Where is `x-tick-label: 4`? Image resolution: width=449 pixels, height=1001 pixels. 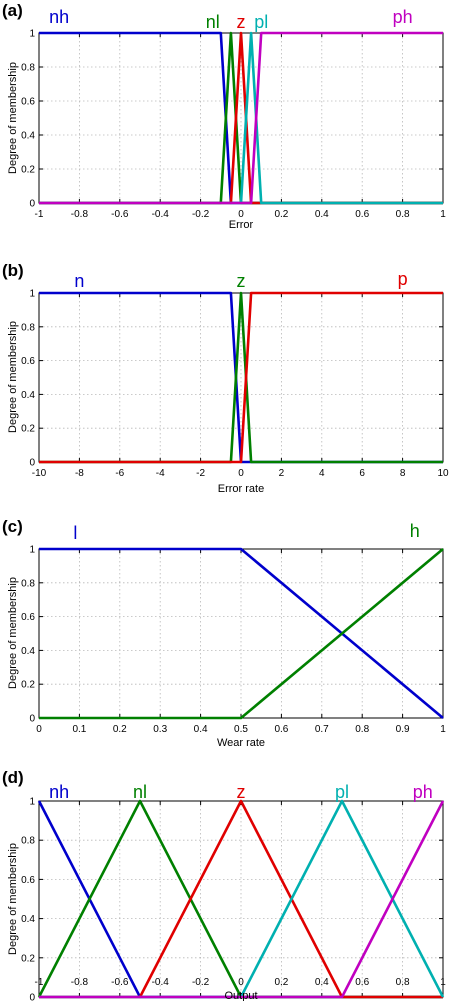
x-tick-label: 4 is located at coordinates (322, 473).